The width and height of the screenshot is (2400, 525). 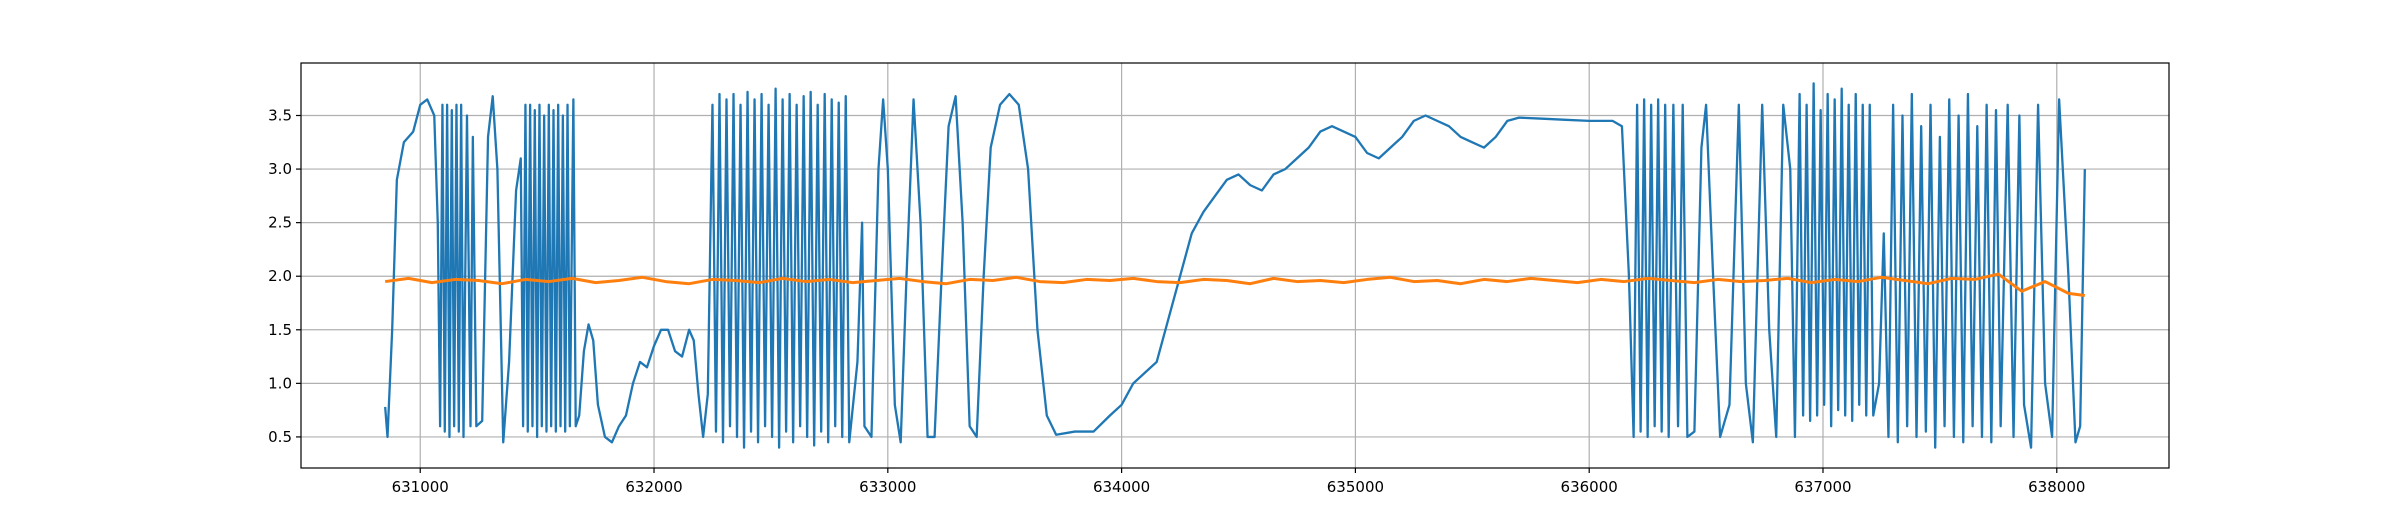 What do you see at coordinates (2056, 487) in the screenshot?
I see `x-tick-label: 638000` at bounding box center [2056, 487].